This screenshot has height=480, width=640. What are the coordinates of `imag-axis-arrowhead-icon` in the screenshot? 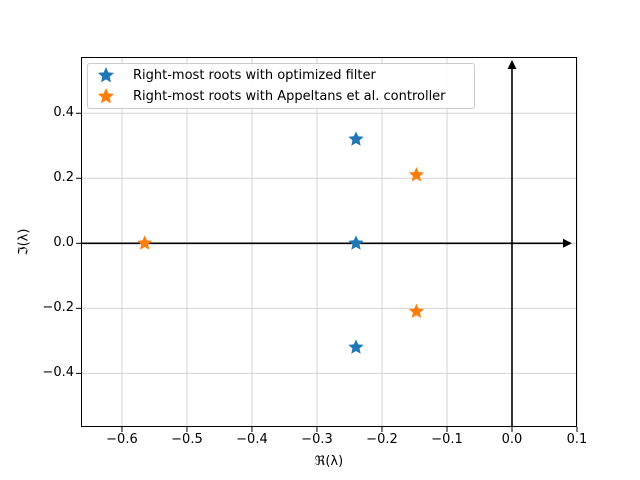 It's located at (512, 64).